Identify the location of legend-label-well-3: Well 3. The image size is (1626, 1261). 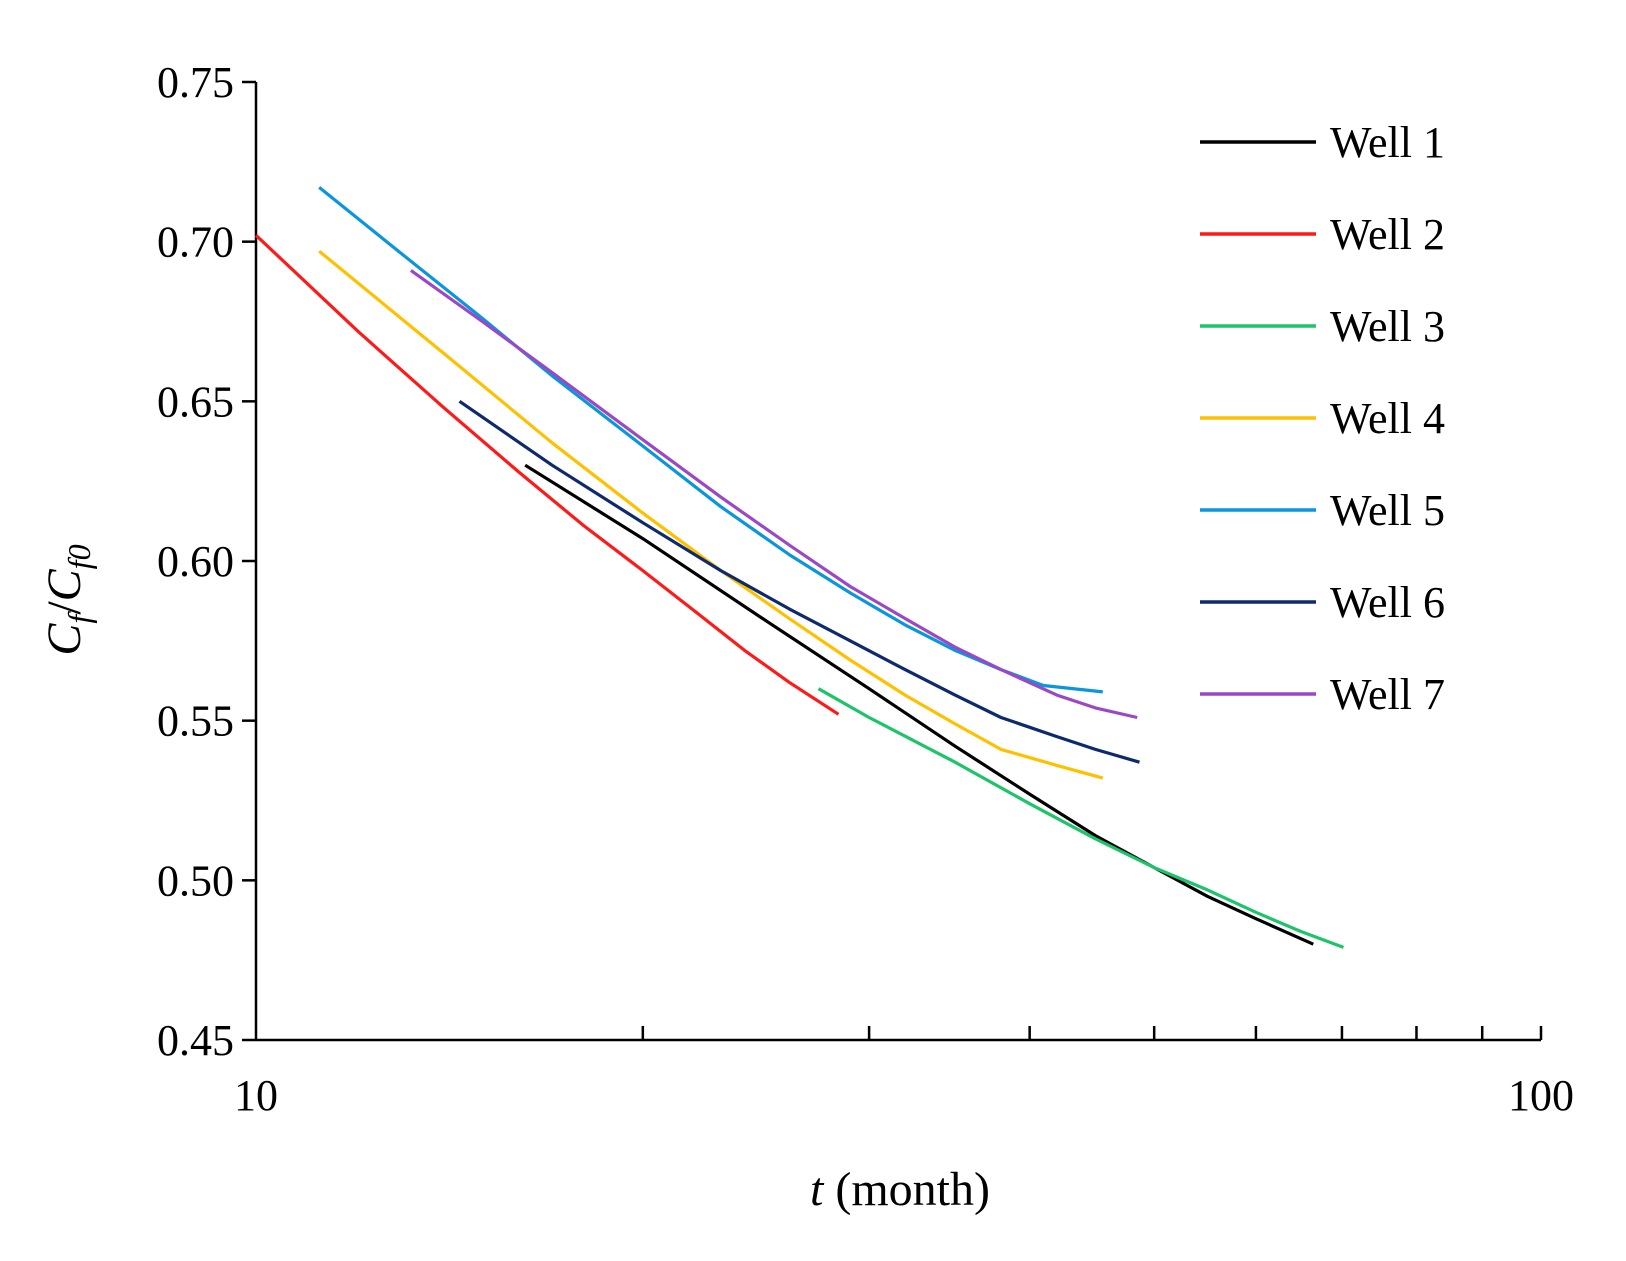
(1387, 326).